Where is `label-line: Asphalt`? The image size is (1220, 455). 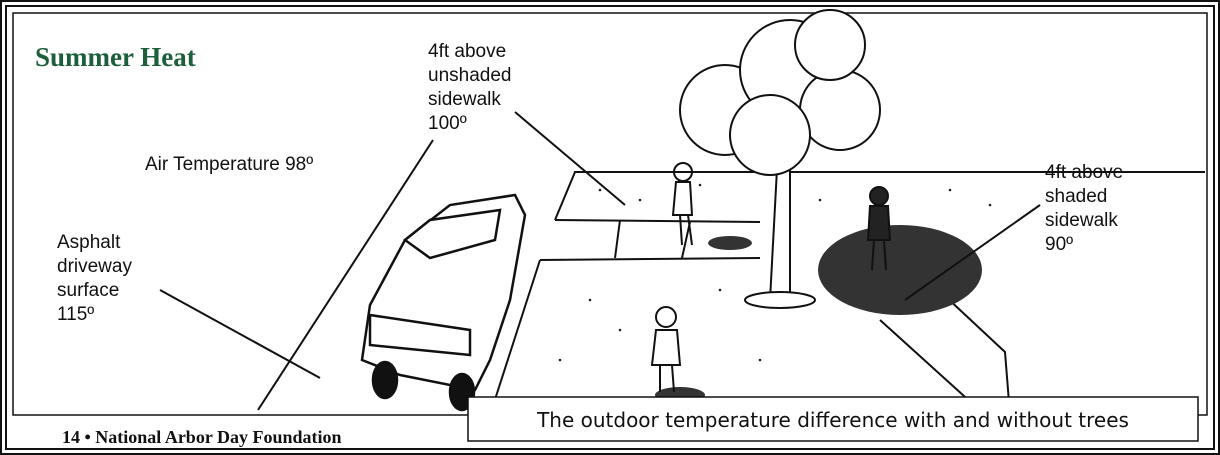
label-line: Asphalt is located at coordinates (89, 242).